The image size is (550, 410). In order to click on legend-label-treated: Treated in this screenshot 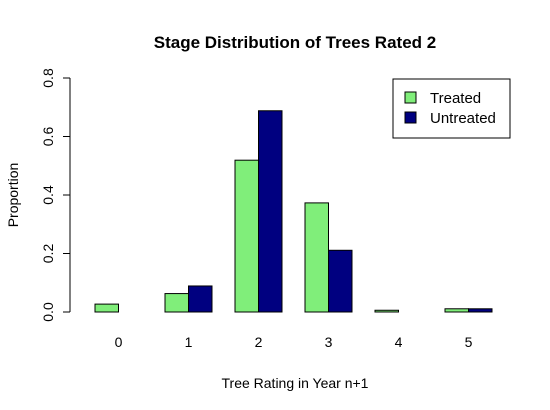, I will do `click(455, 98)`.